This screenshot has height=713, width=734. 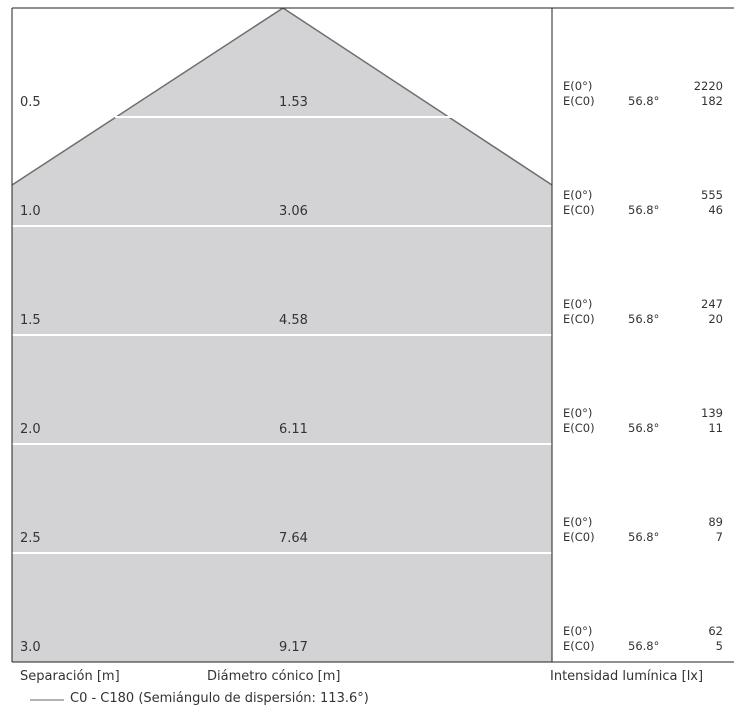 I want to click on e0-value: 247, so click(x=712, y=304).